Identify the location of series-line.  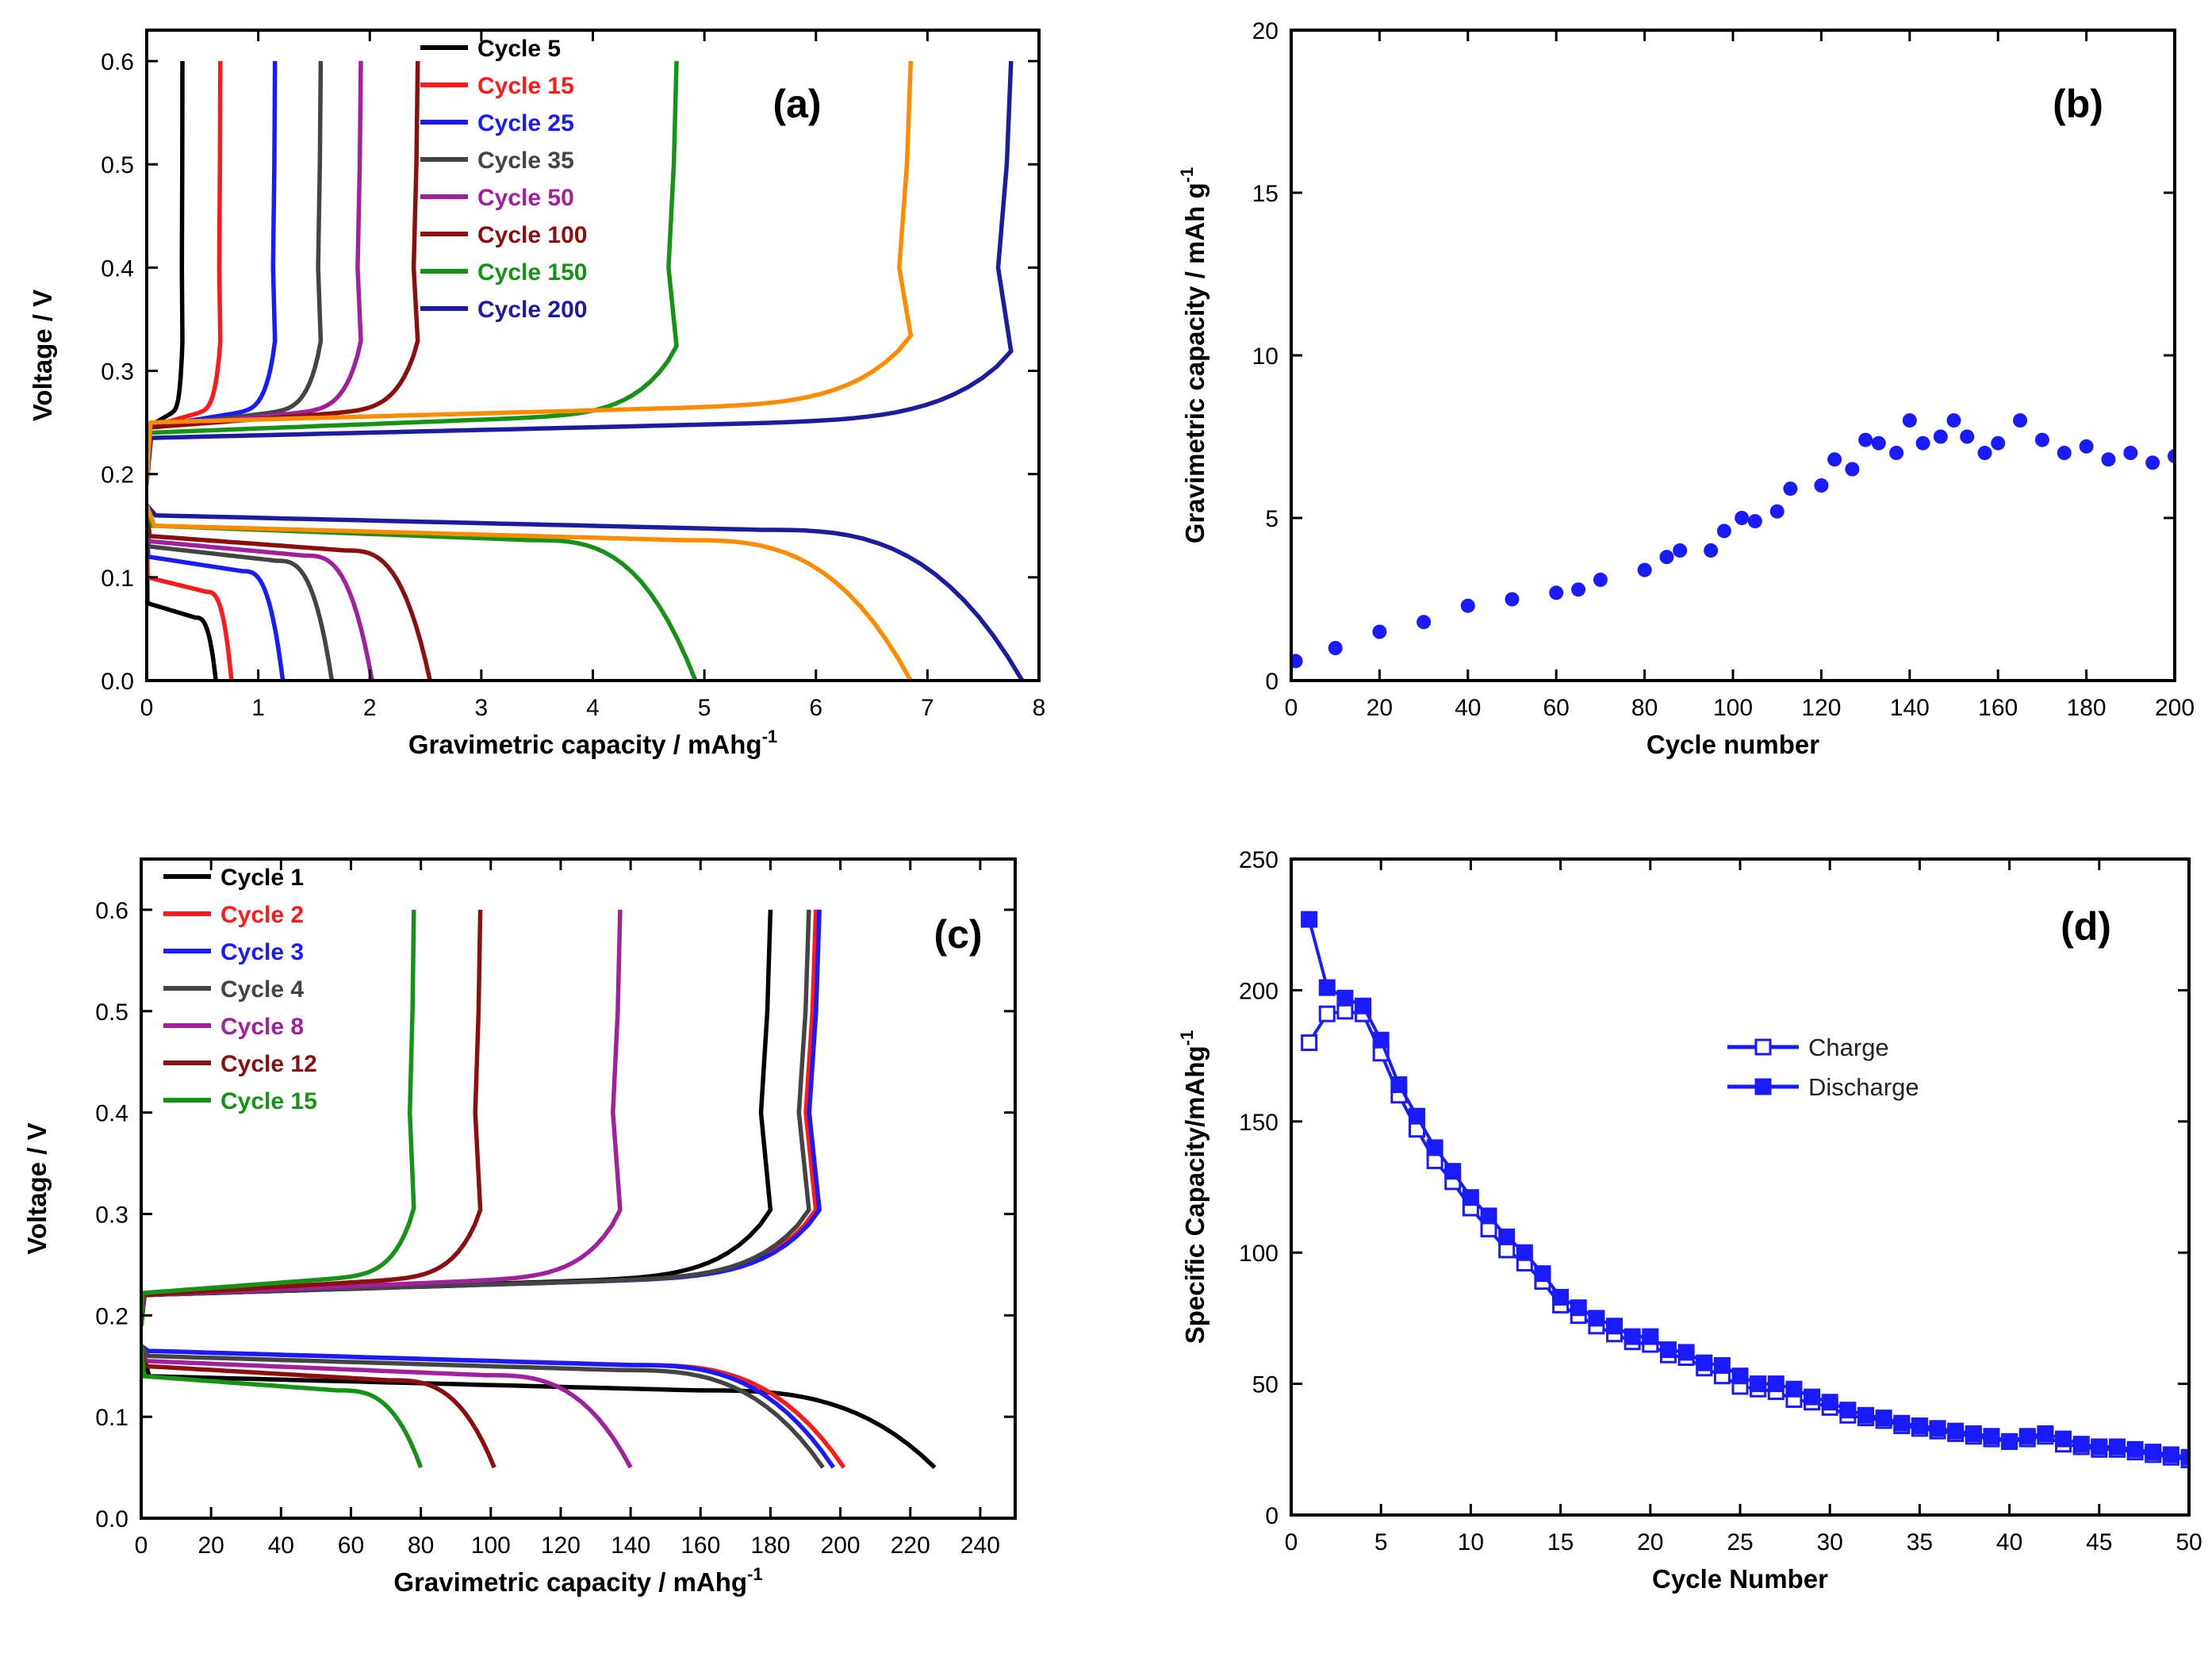
(1748, 1189).